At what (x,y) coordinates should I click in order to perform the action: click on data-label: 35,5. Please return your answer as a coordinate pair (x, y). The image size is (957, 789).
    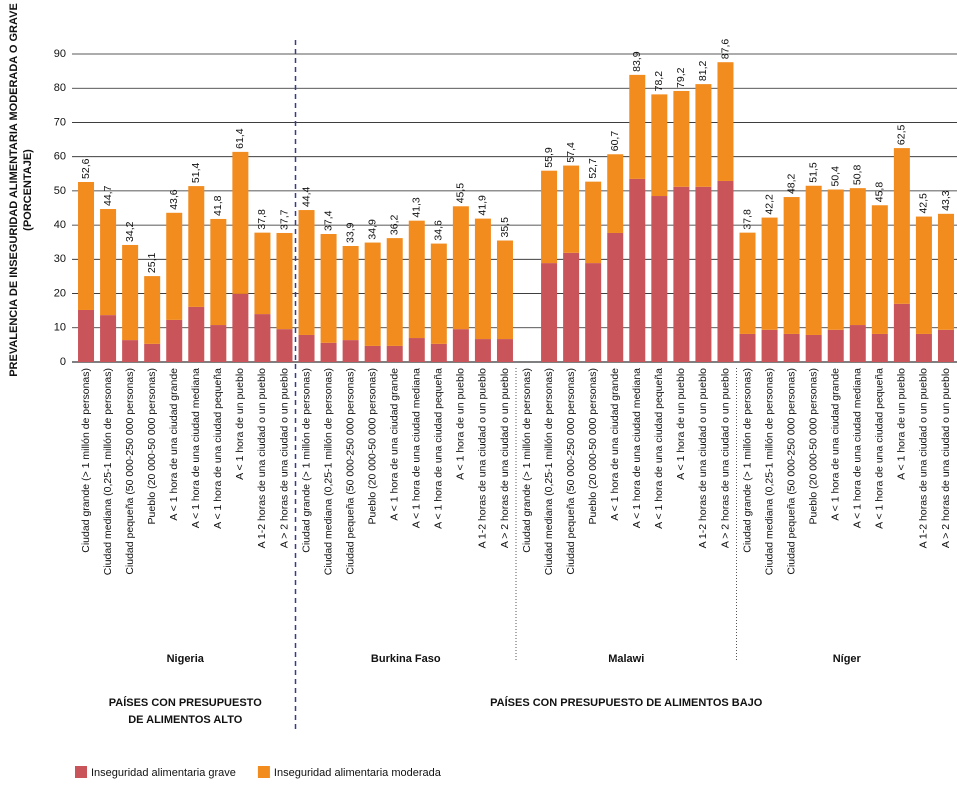
    Looking at the image, I should click on (505, 227).